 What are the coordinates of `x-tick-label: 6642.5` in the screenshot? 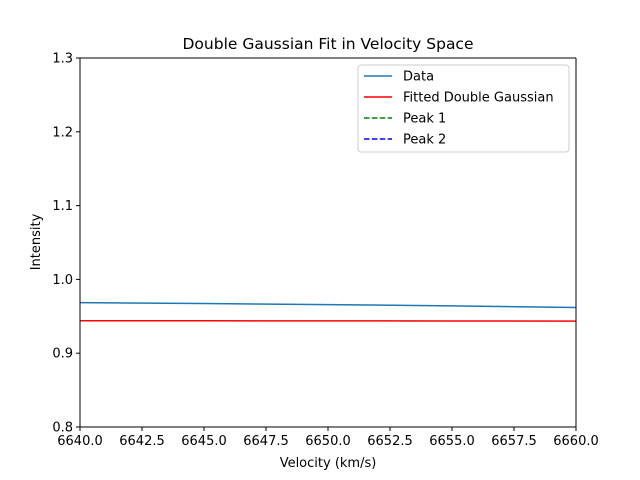 It's located at (142, 441).